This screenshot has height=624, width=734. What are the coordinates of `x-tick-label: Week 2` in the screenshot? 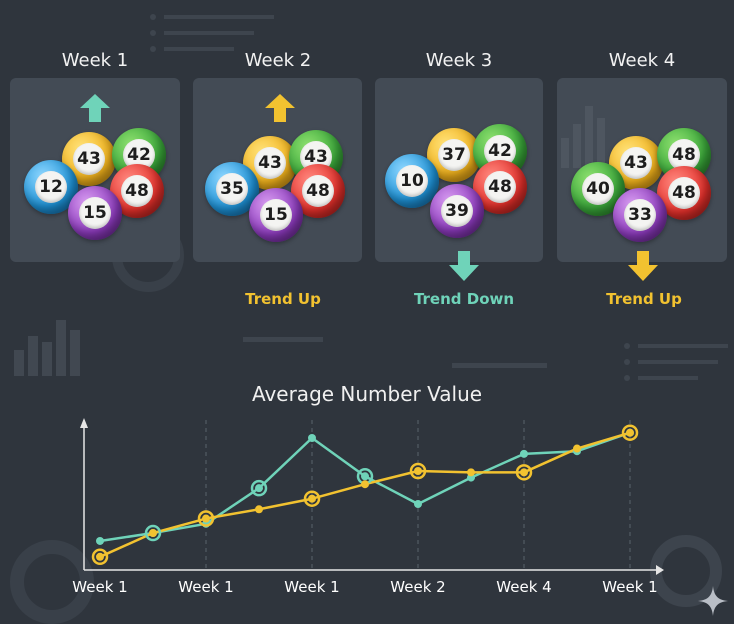 It's located at (417, 587).